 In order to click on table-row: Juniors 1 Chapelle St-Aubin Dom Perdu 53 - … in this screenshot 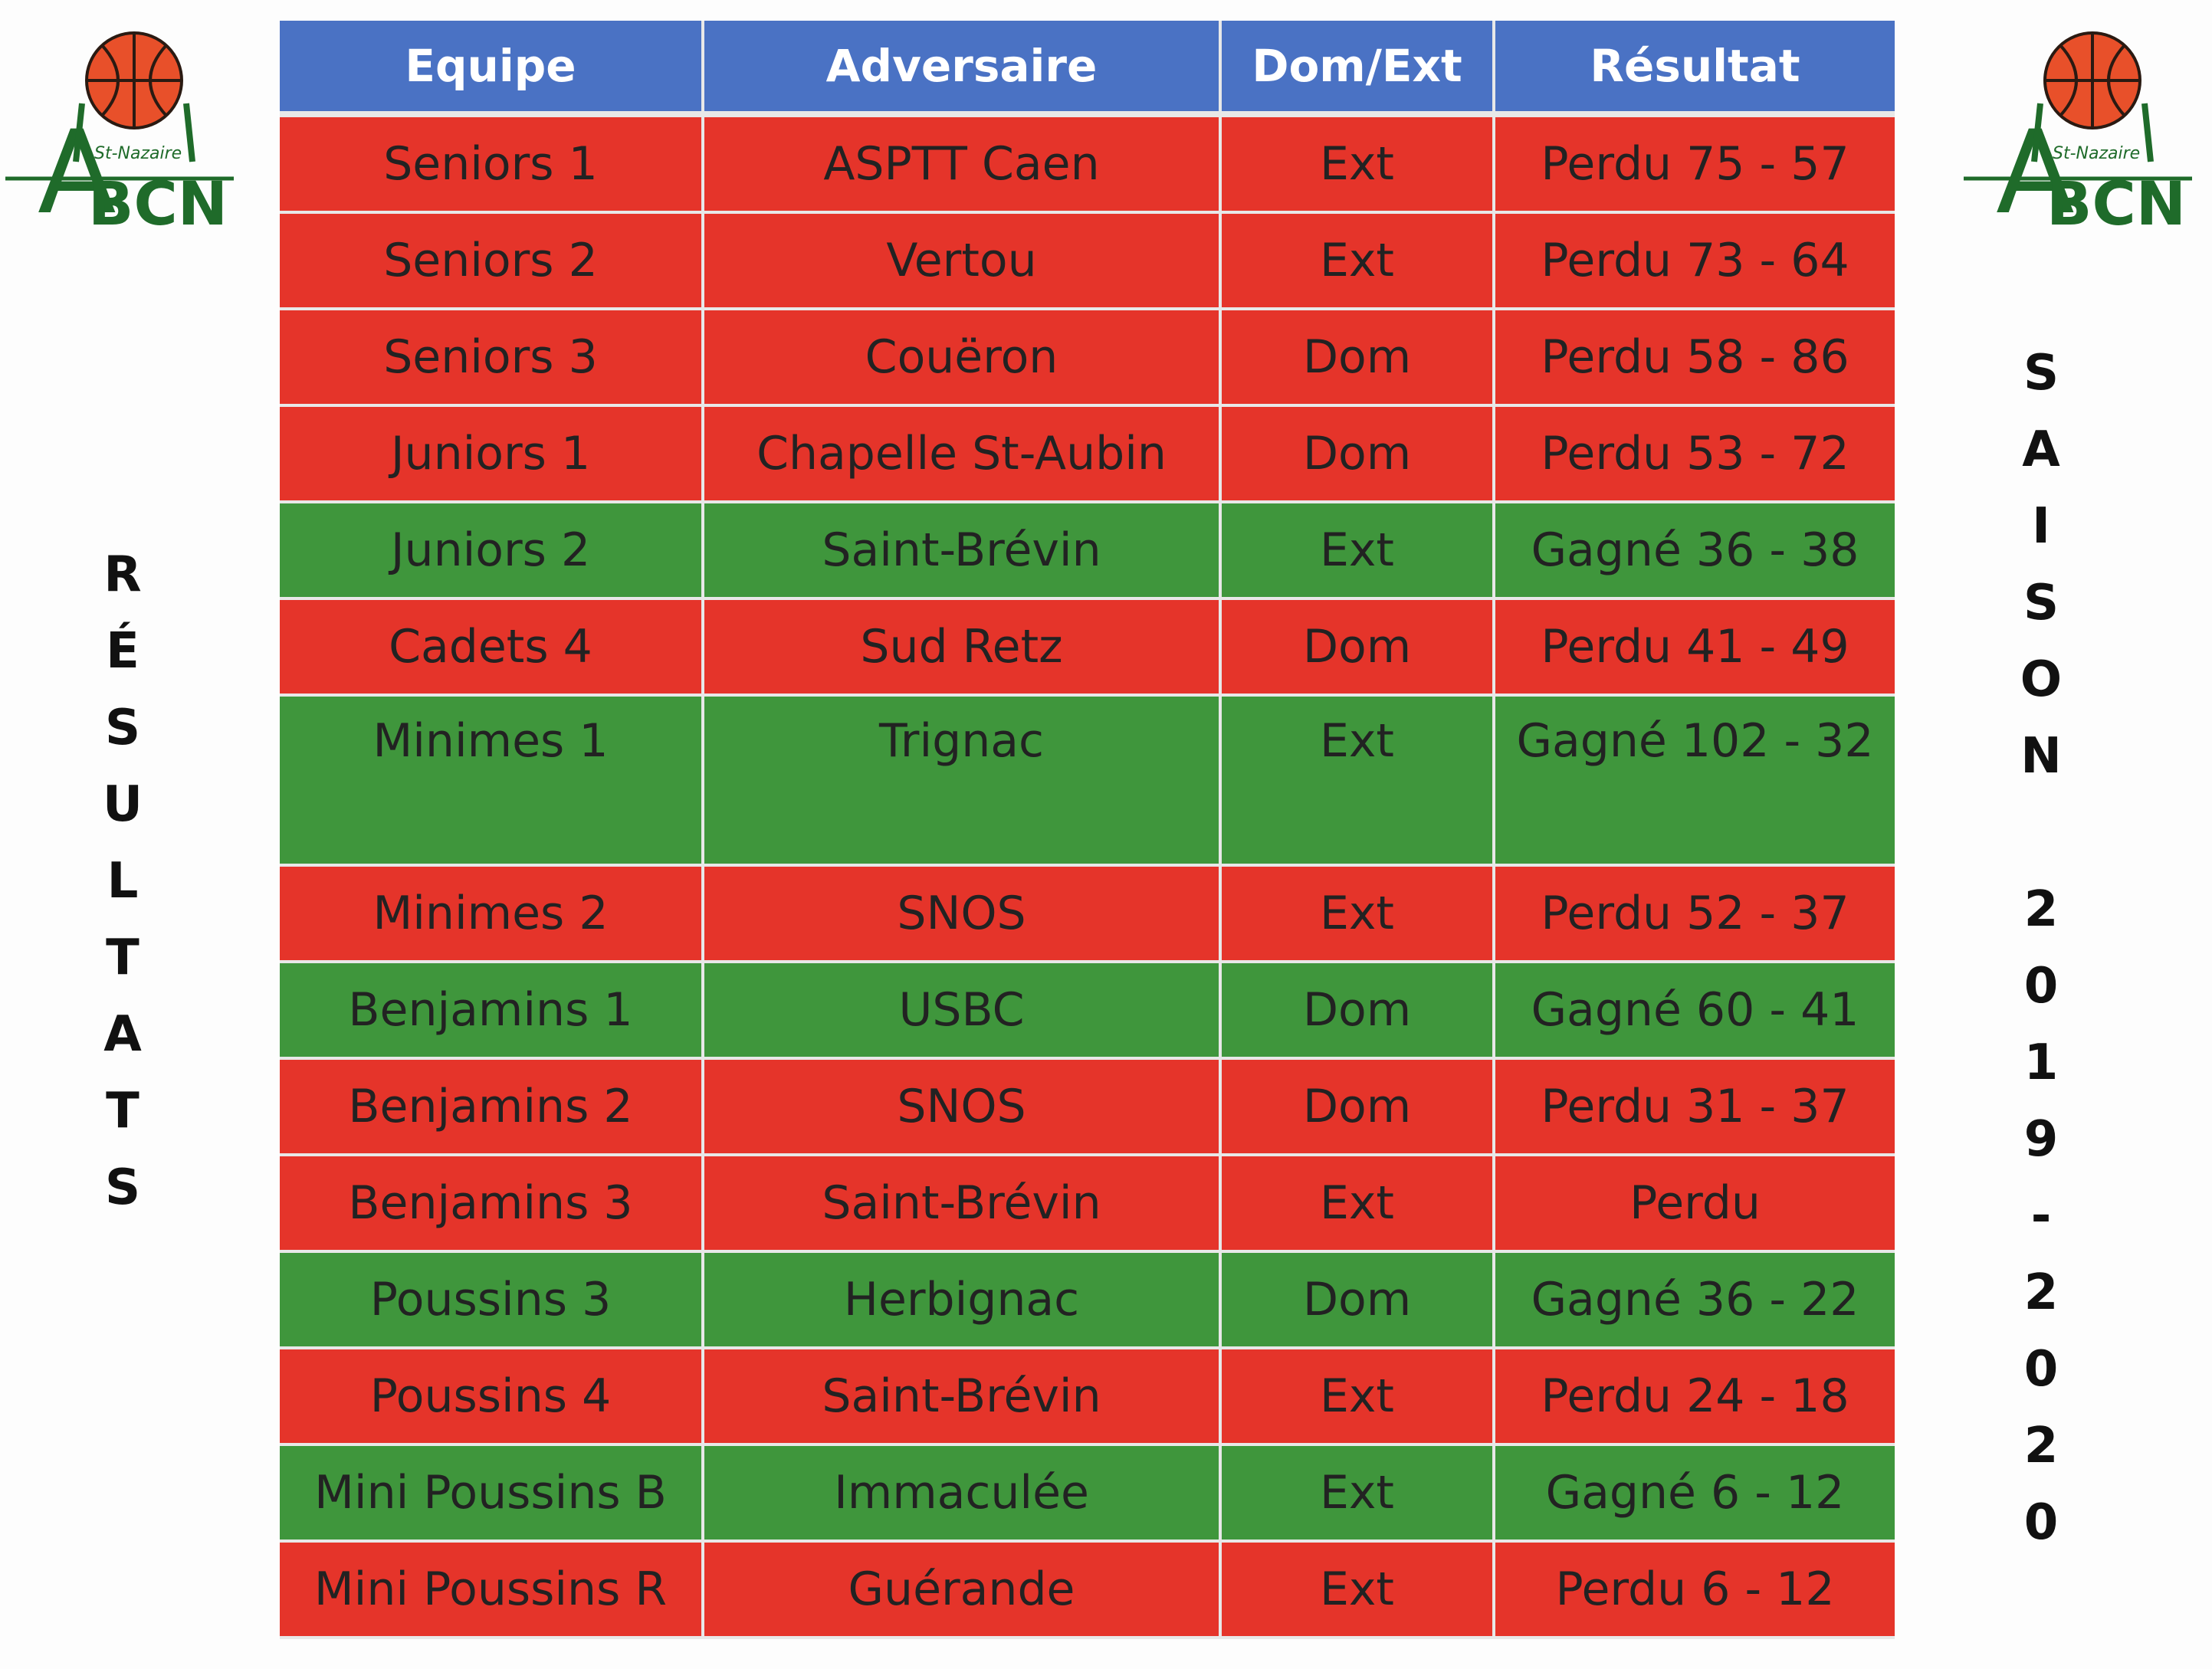, I will do `click(1087, 454)`.